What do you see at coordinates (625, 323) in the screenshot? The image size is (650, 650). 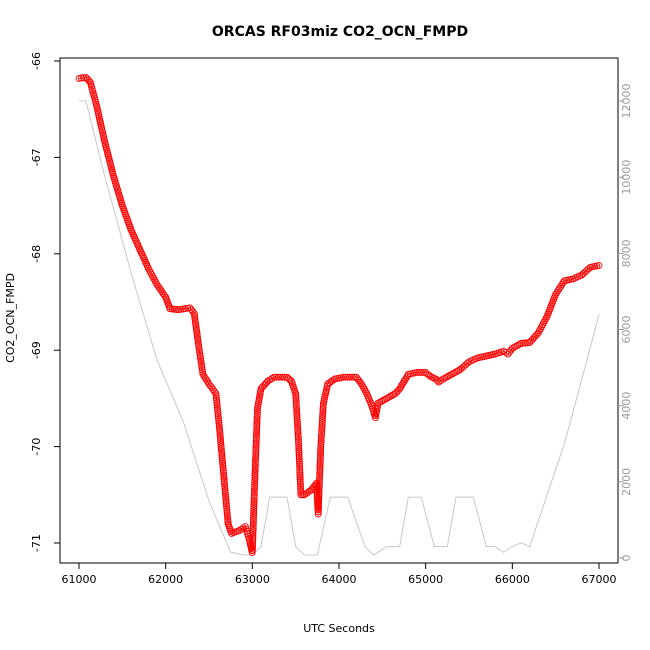 I see `y-axis-right: 0 2000 4000 6000 8000 10000 12000` at bounding box center [625, 323].